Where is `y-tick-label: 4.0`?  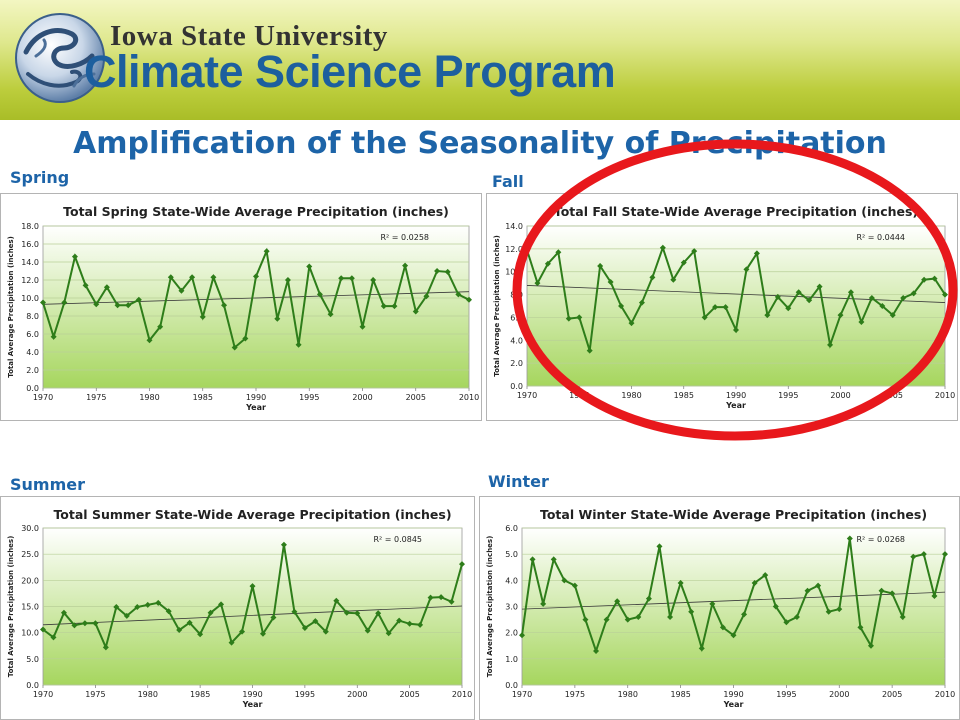
y-tick-label: 4.0 is located at coordinates (516, 340).